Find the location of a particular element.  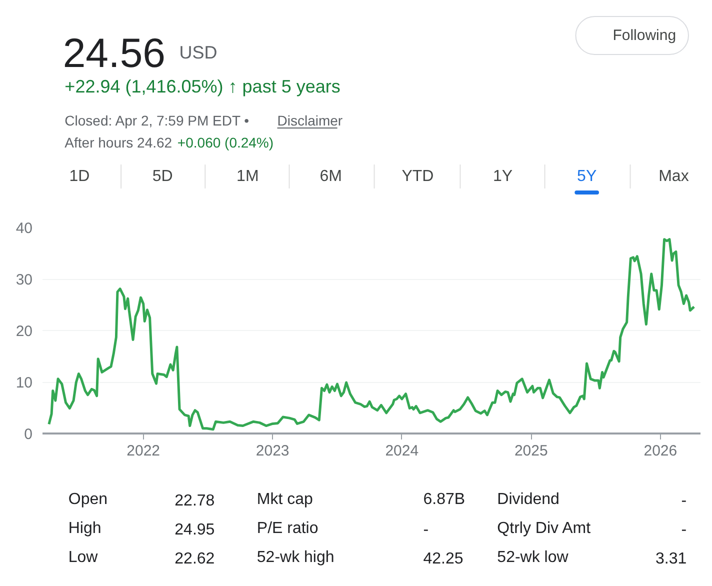

y-tick-label: 0 is located at coordinates (28, 434).